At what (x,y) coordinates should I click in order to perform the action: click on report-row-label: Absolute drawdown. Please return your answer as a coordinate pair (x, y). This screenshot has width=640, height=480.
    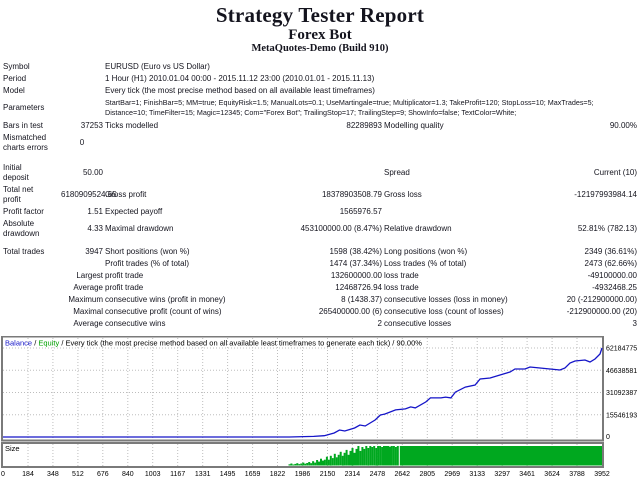
    Looking at the image, I should click on (21, 228).